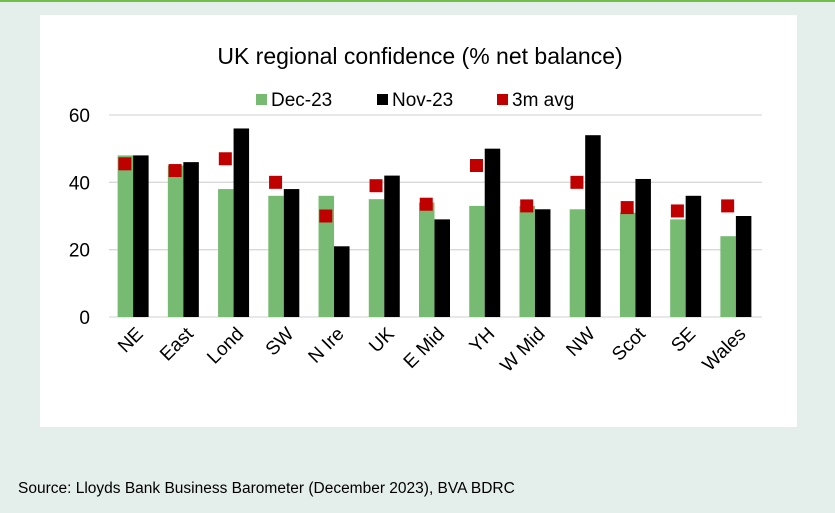  I want to click on x-tick-label: NE, so click(131, 341).